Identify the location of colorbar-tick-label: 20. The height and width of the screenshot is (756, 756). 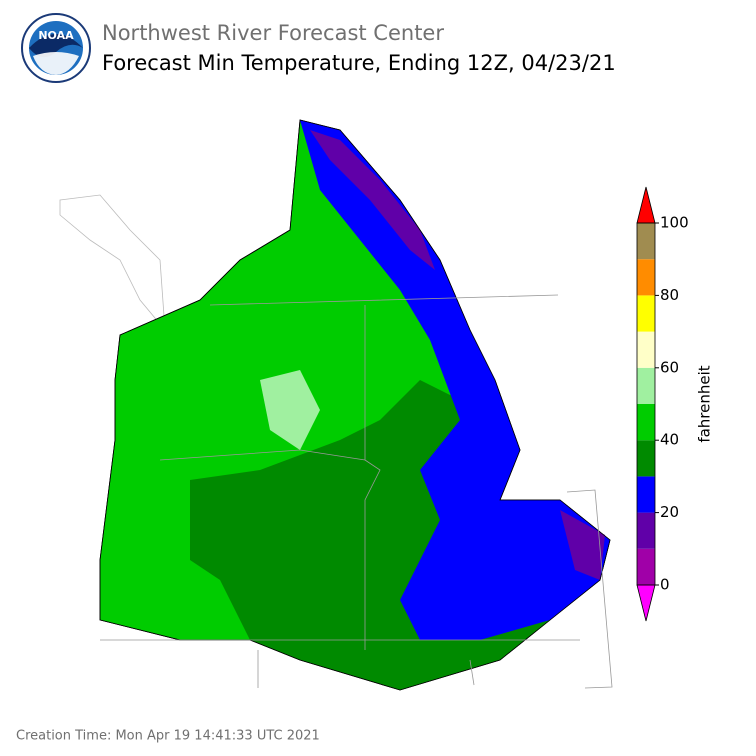
(669, 512).